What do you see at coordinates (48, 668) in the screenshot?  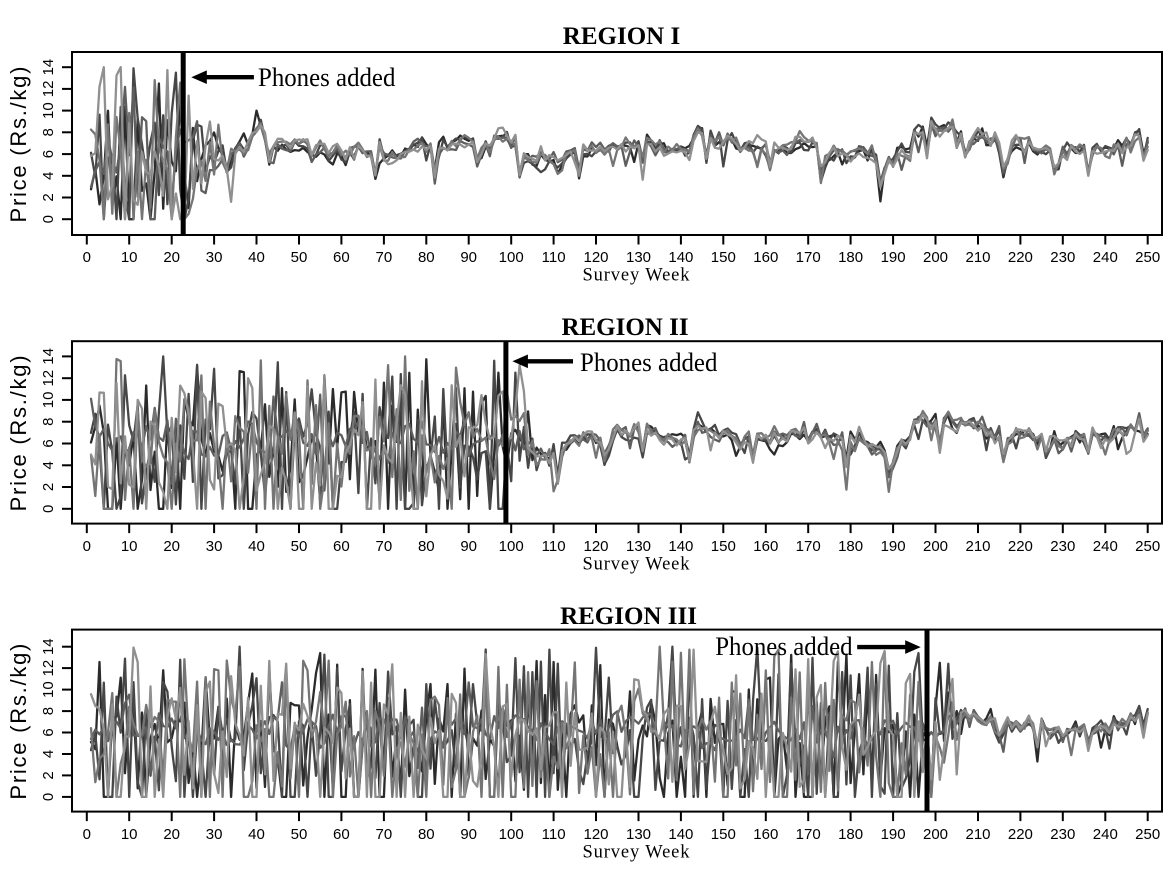 I see `svg-text: 12` at bounding box center [48, 668].